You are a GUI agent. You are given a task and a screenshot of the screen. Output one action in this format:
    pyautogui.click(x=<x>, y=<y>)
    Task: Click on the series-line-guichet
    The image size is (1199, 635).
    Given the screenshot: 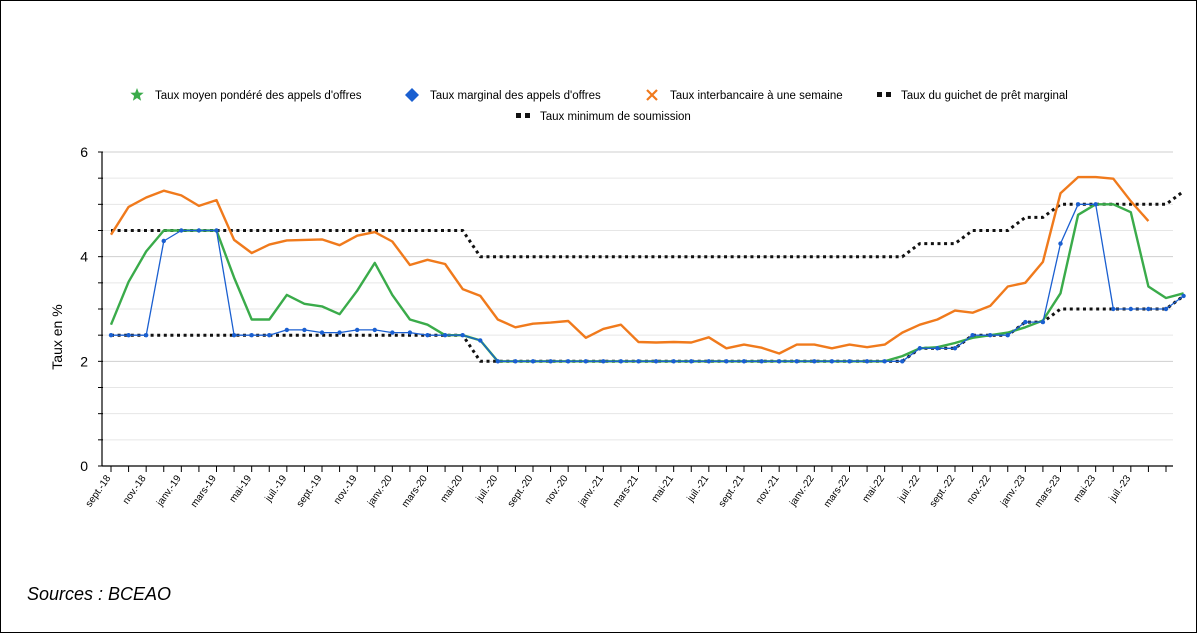 What is the action you would take?
    pyautogui.click(x=648, y=224)
    